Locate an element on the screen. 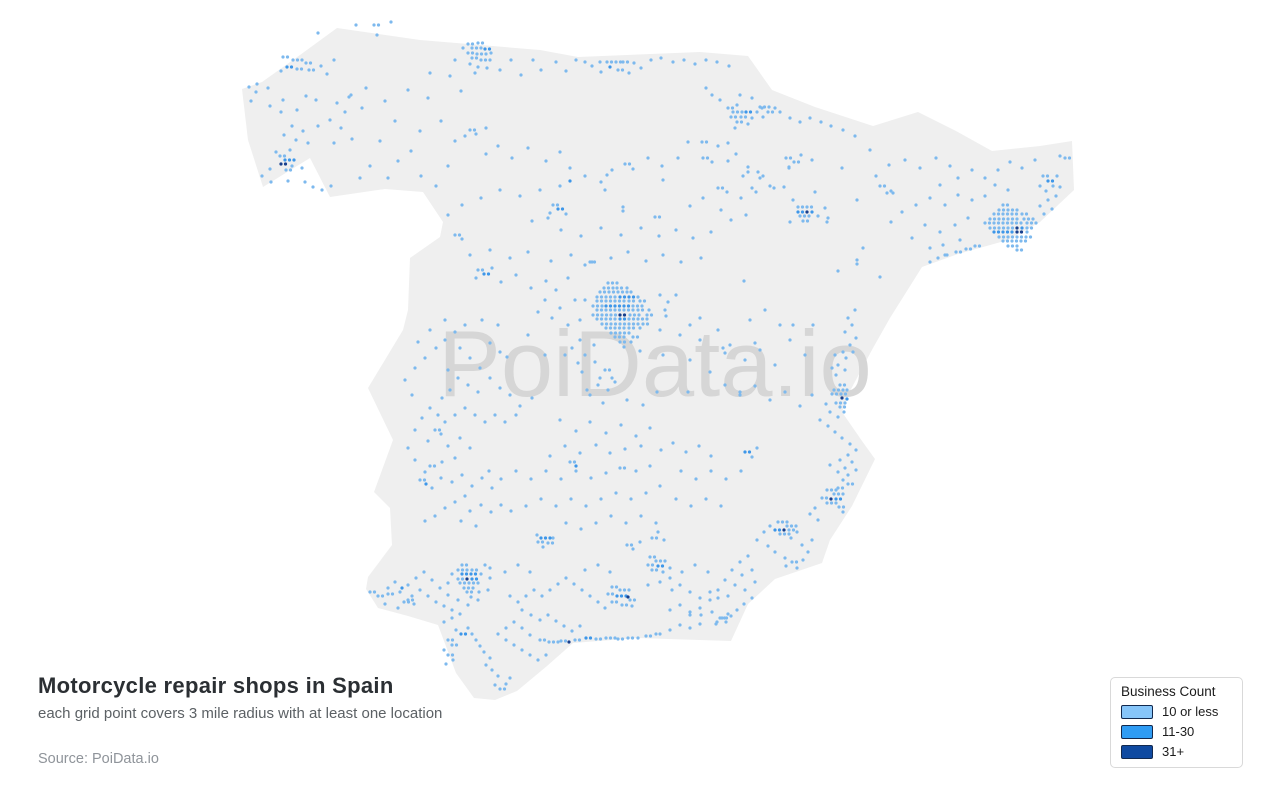  legend-swatch-low is located at coordinates (1137, 711).